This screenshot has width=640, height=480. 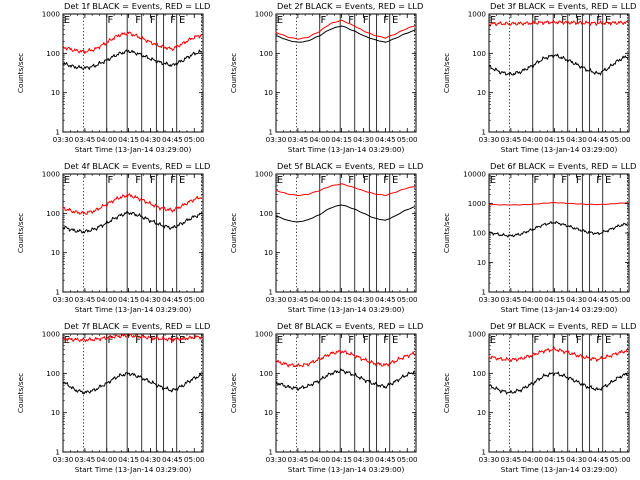 I want to click on panel-title: Det 7f BLACK = Events, RED = LLD, so click(x=137, y=326).